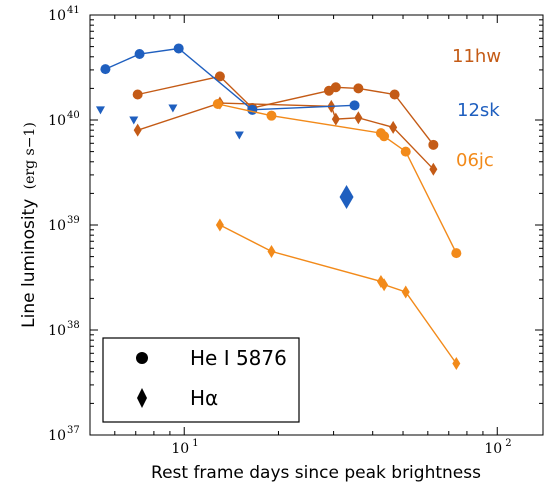 This screenshot has width=550, height=484. I want to click on x-axis-label: Rest frame days since peak brightness, so click(316, 473).